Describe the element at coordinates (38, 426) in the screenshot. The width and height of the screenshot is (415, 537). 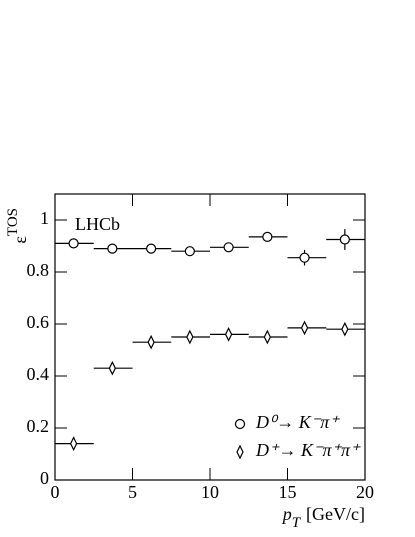
I see `y-tick-label: 0.2` at that location.